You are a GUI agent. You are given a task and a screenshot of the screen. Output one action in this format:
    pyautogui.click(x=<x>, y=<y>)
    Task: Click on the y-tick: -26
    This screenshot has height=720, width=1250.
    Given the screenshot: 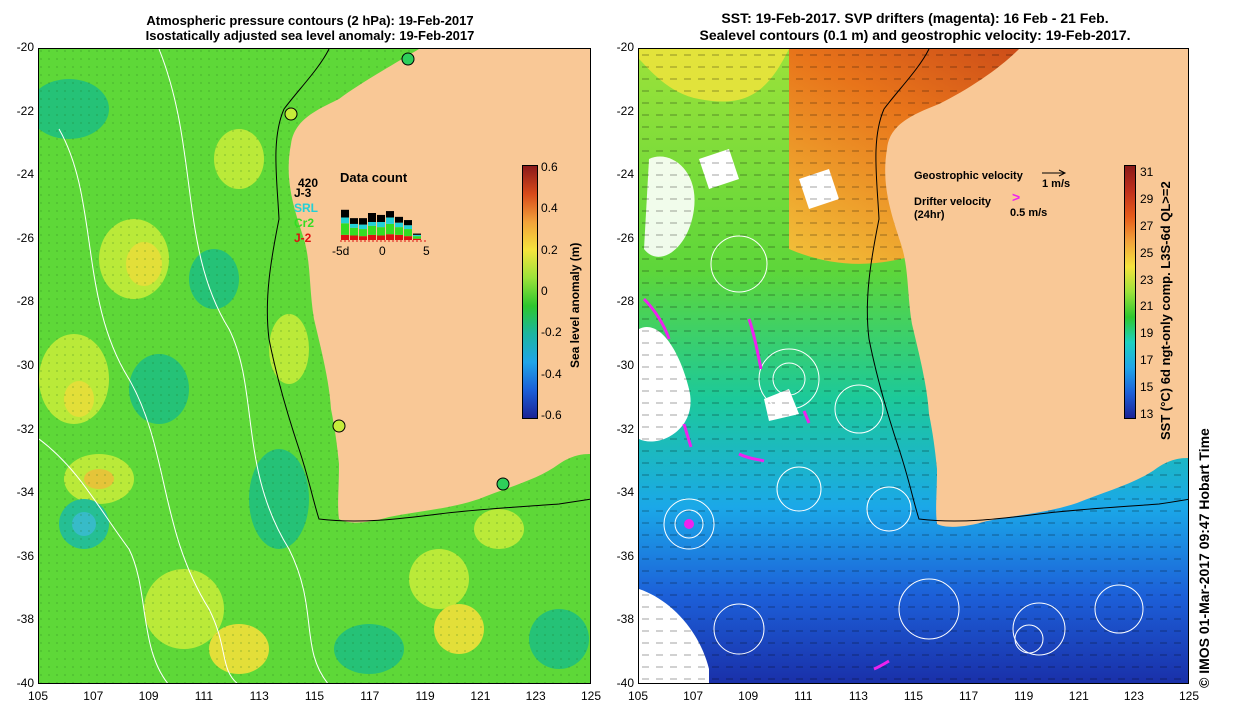 What is the action you would take?
    pyautogui.click(x=25, y=237)
    